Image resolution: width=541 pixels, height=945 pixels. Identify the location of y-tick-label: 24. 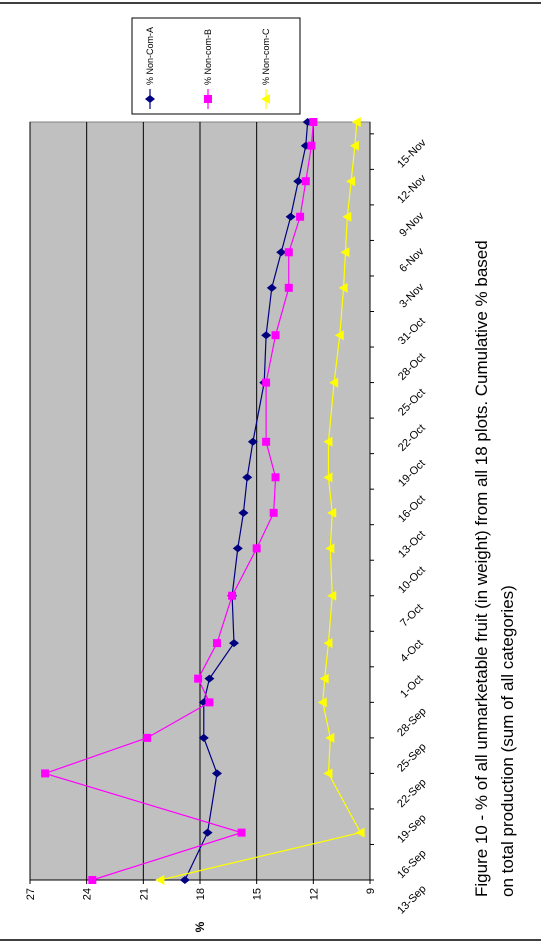
(88, 894).